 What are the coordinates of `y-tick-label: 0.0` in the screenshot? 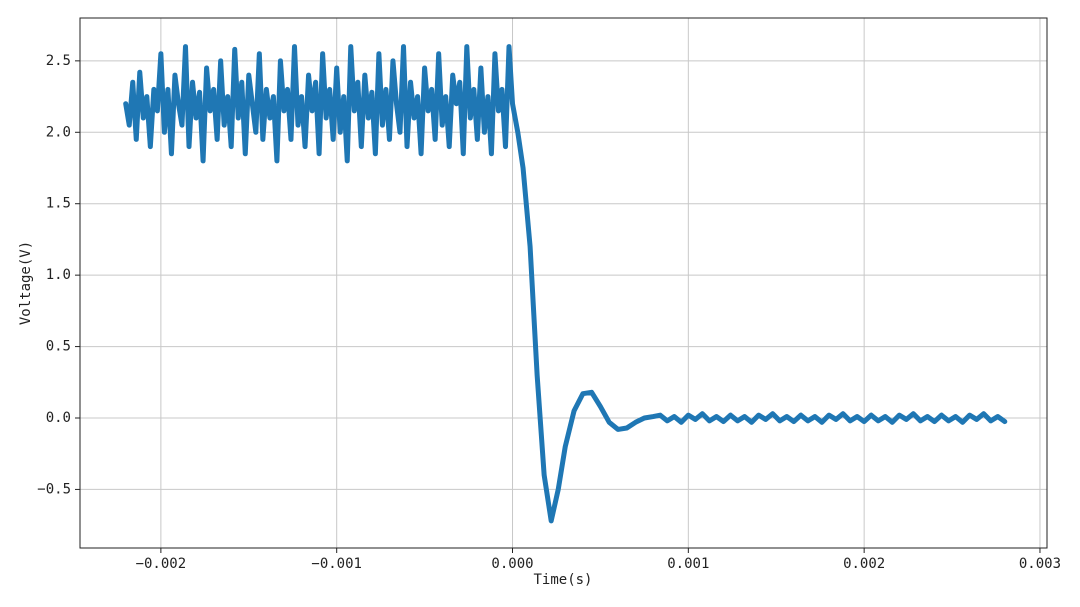 It's located at (58, 418).